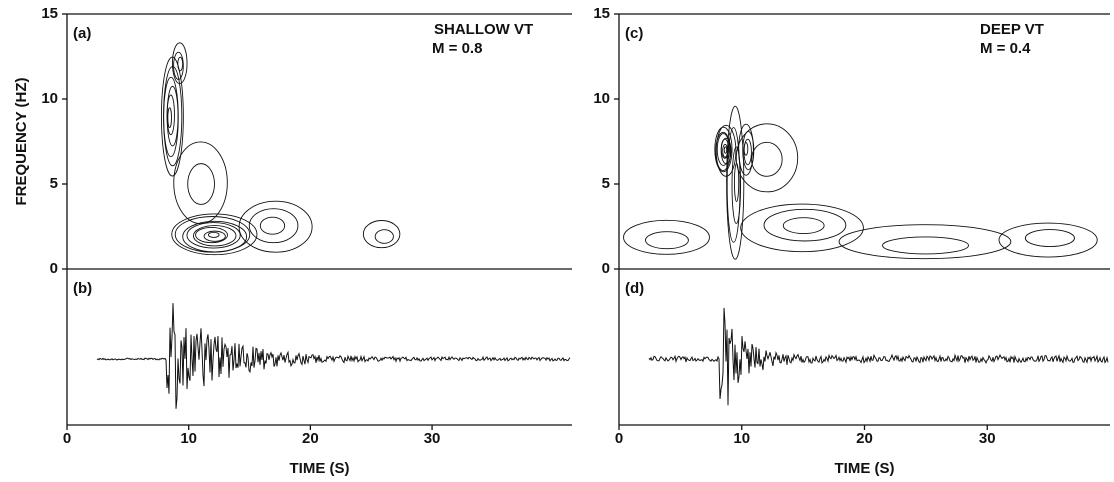  I want to click on panel-label: (c), so click(634, 33).